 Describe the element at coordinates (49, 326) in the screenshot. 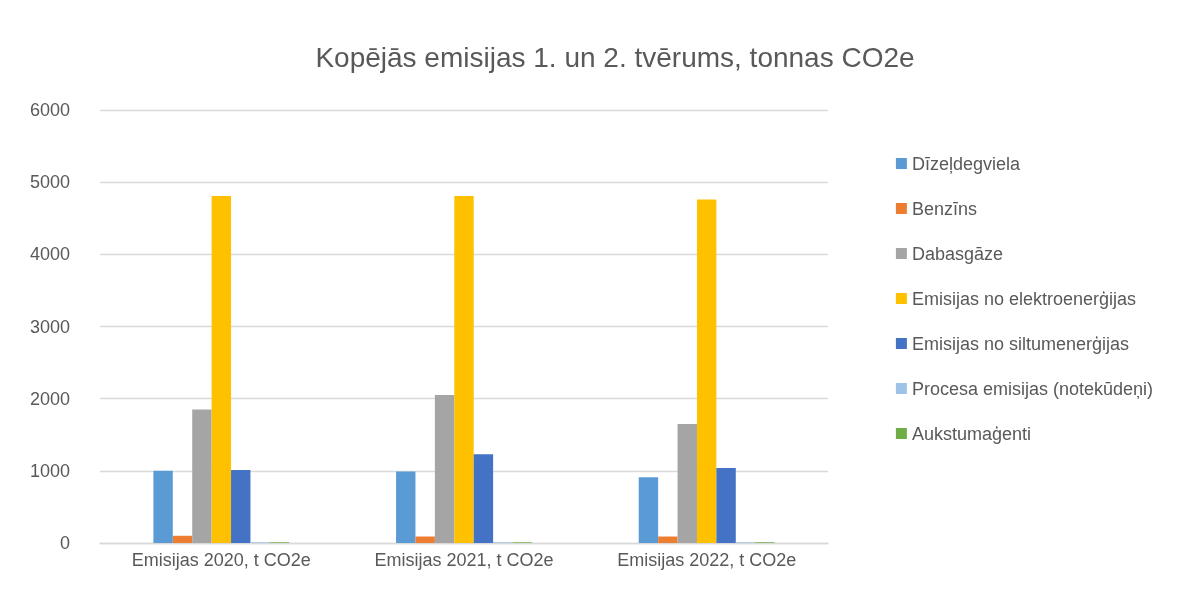

I see `y-tick-label: 3000` at that location.